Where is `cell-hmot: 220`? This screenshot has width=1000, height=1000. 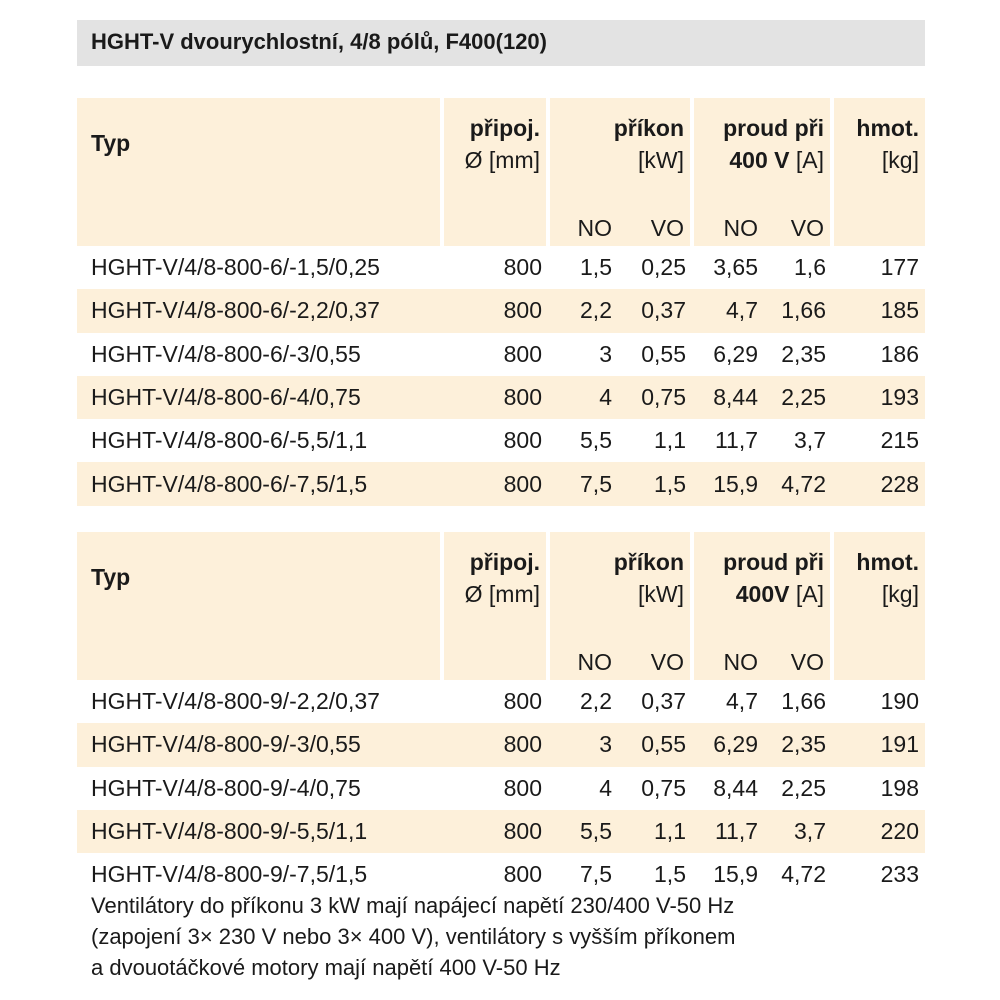 cell-hmot: 220 is located at coordinates (878, 831).